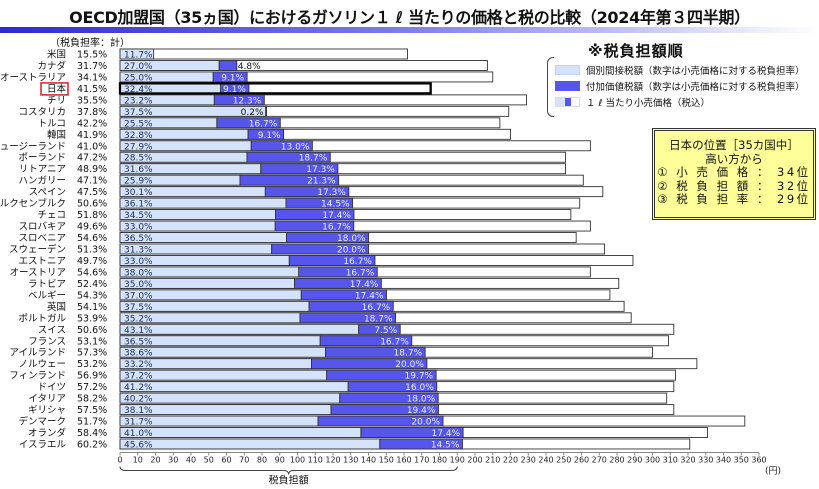  What do you see at coordinates (47, 192) in the screenshot?
I see `country-label: スペイン` at bounding box center [47, 192].